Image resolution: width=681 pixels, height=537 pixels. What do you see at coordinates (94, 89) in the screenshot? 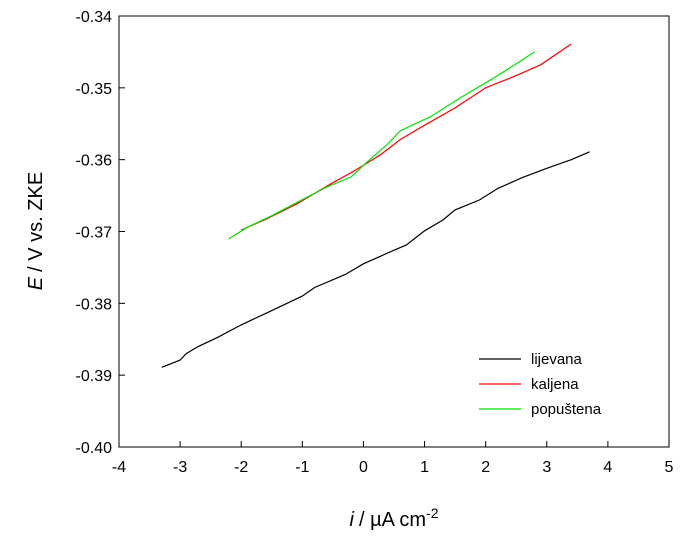
I see `y-tick-label: -0.35` at bounding box center [94, 89].